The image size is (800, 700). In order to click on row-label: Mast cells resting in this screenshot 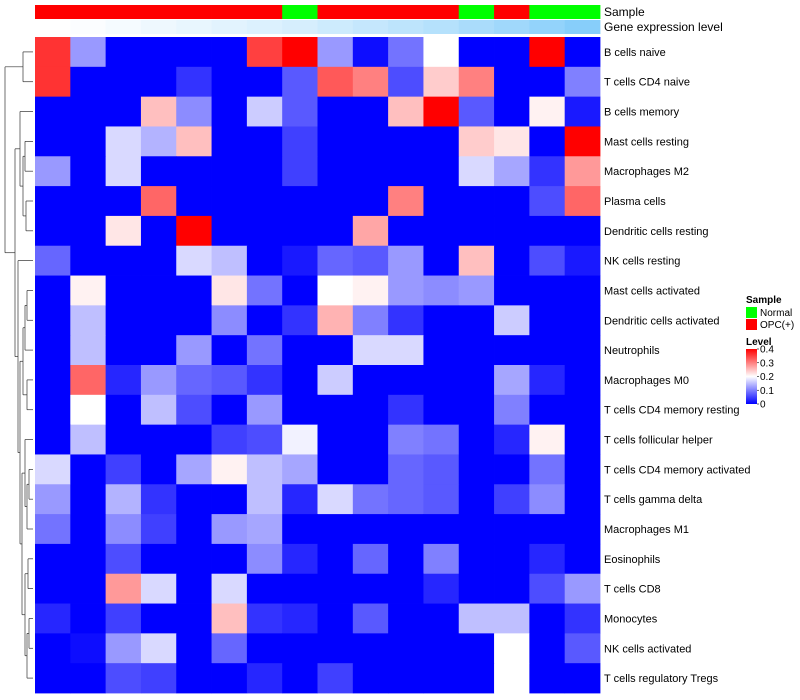, I will do `click(646, 142)`.